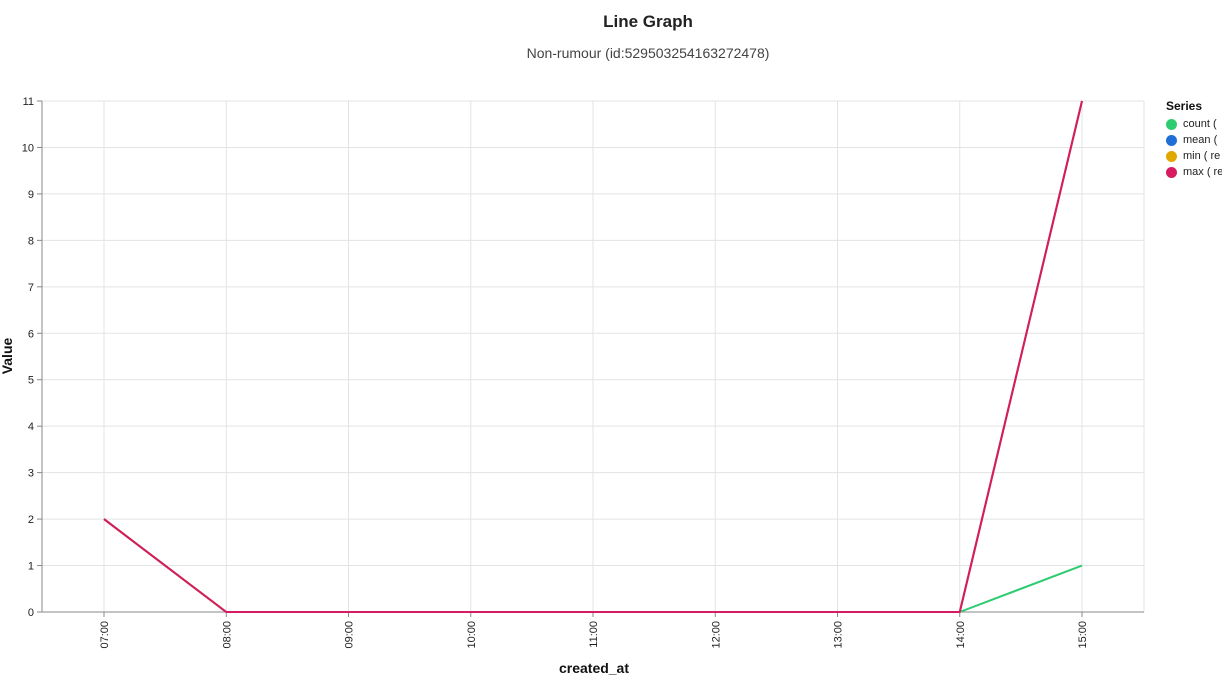 The height and width of the screenshot is (687, 1222). I want to click on y-tick-label: 0, so click(31, 613).